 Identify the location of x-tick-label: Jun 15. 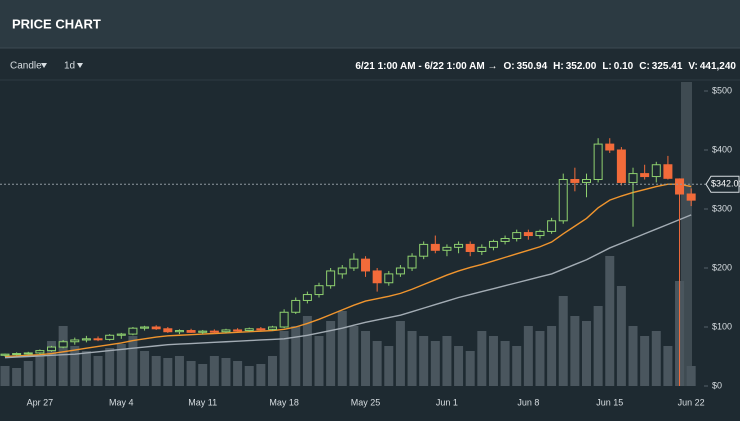
(609, 402).